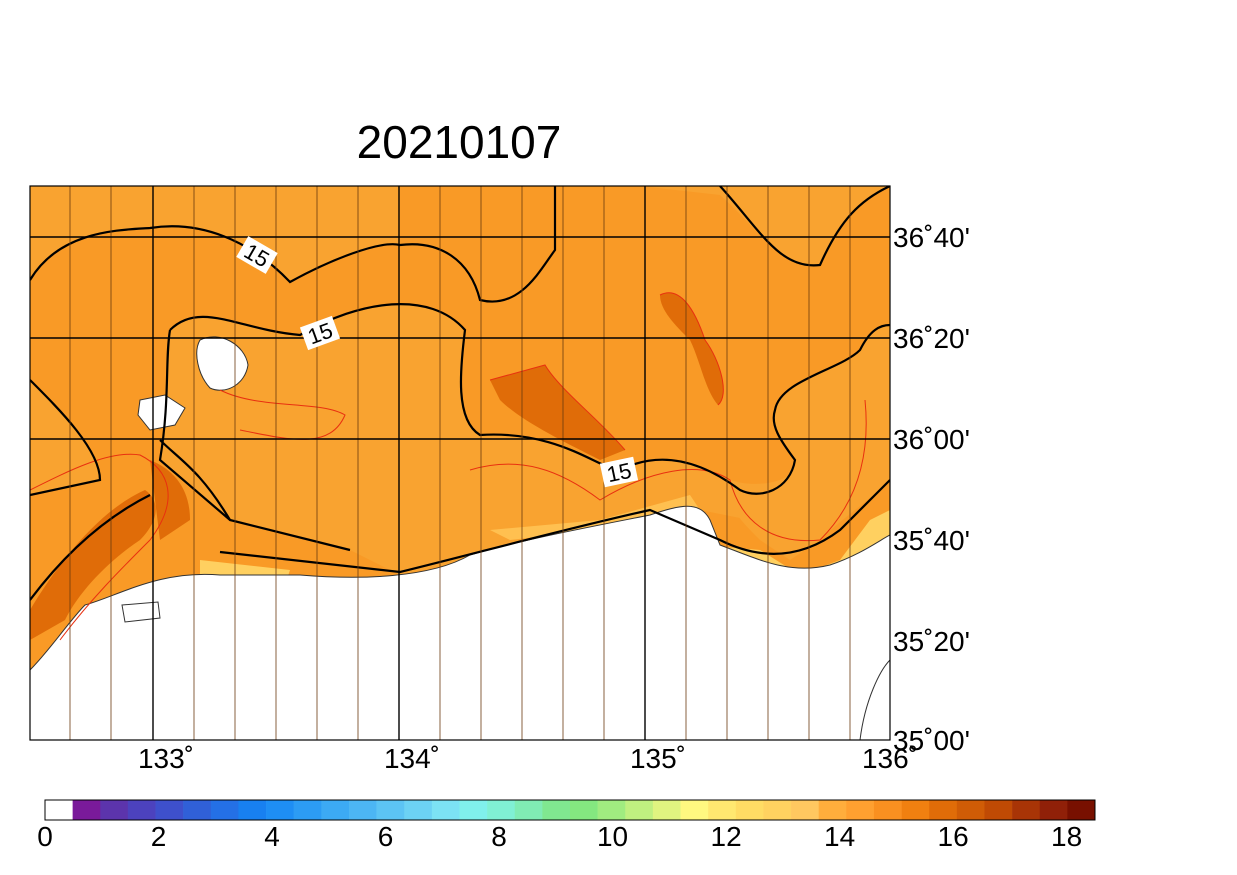 Image resolution: width=1237 pixels, height=875 pixels. Describe the element at coordinates (931, 641) in the screenshot. I see `lat-label: 35˚20'` at that location.